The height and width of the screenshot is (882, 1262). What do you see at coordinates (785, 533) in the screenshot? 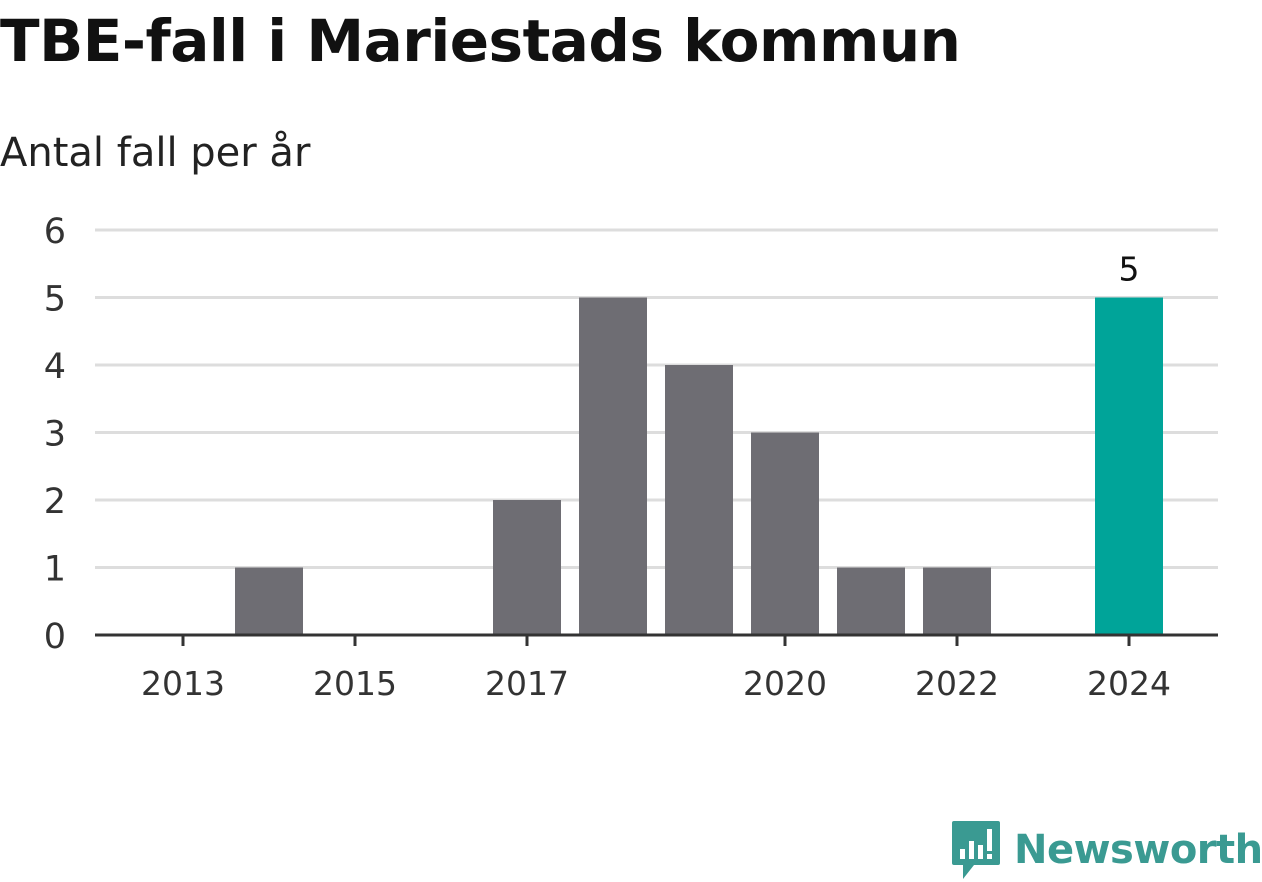
I see `bar-2020` at bounding box center [785, 533].